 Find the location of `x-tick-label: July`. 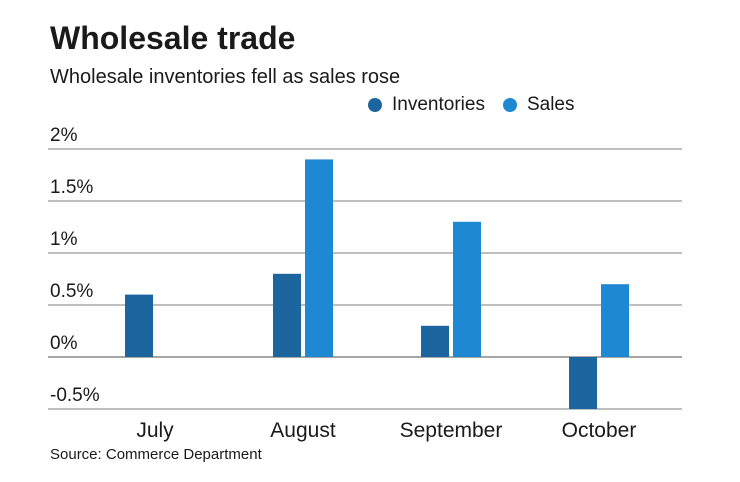

x-tick-label: July is located at coordinates (155, 430).